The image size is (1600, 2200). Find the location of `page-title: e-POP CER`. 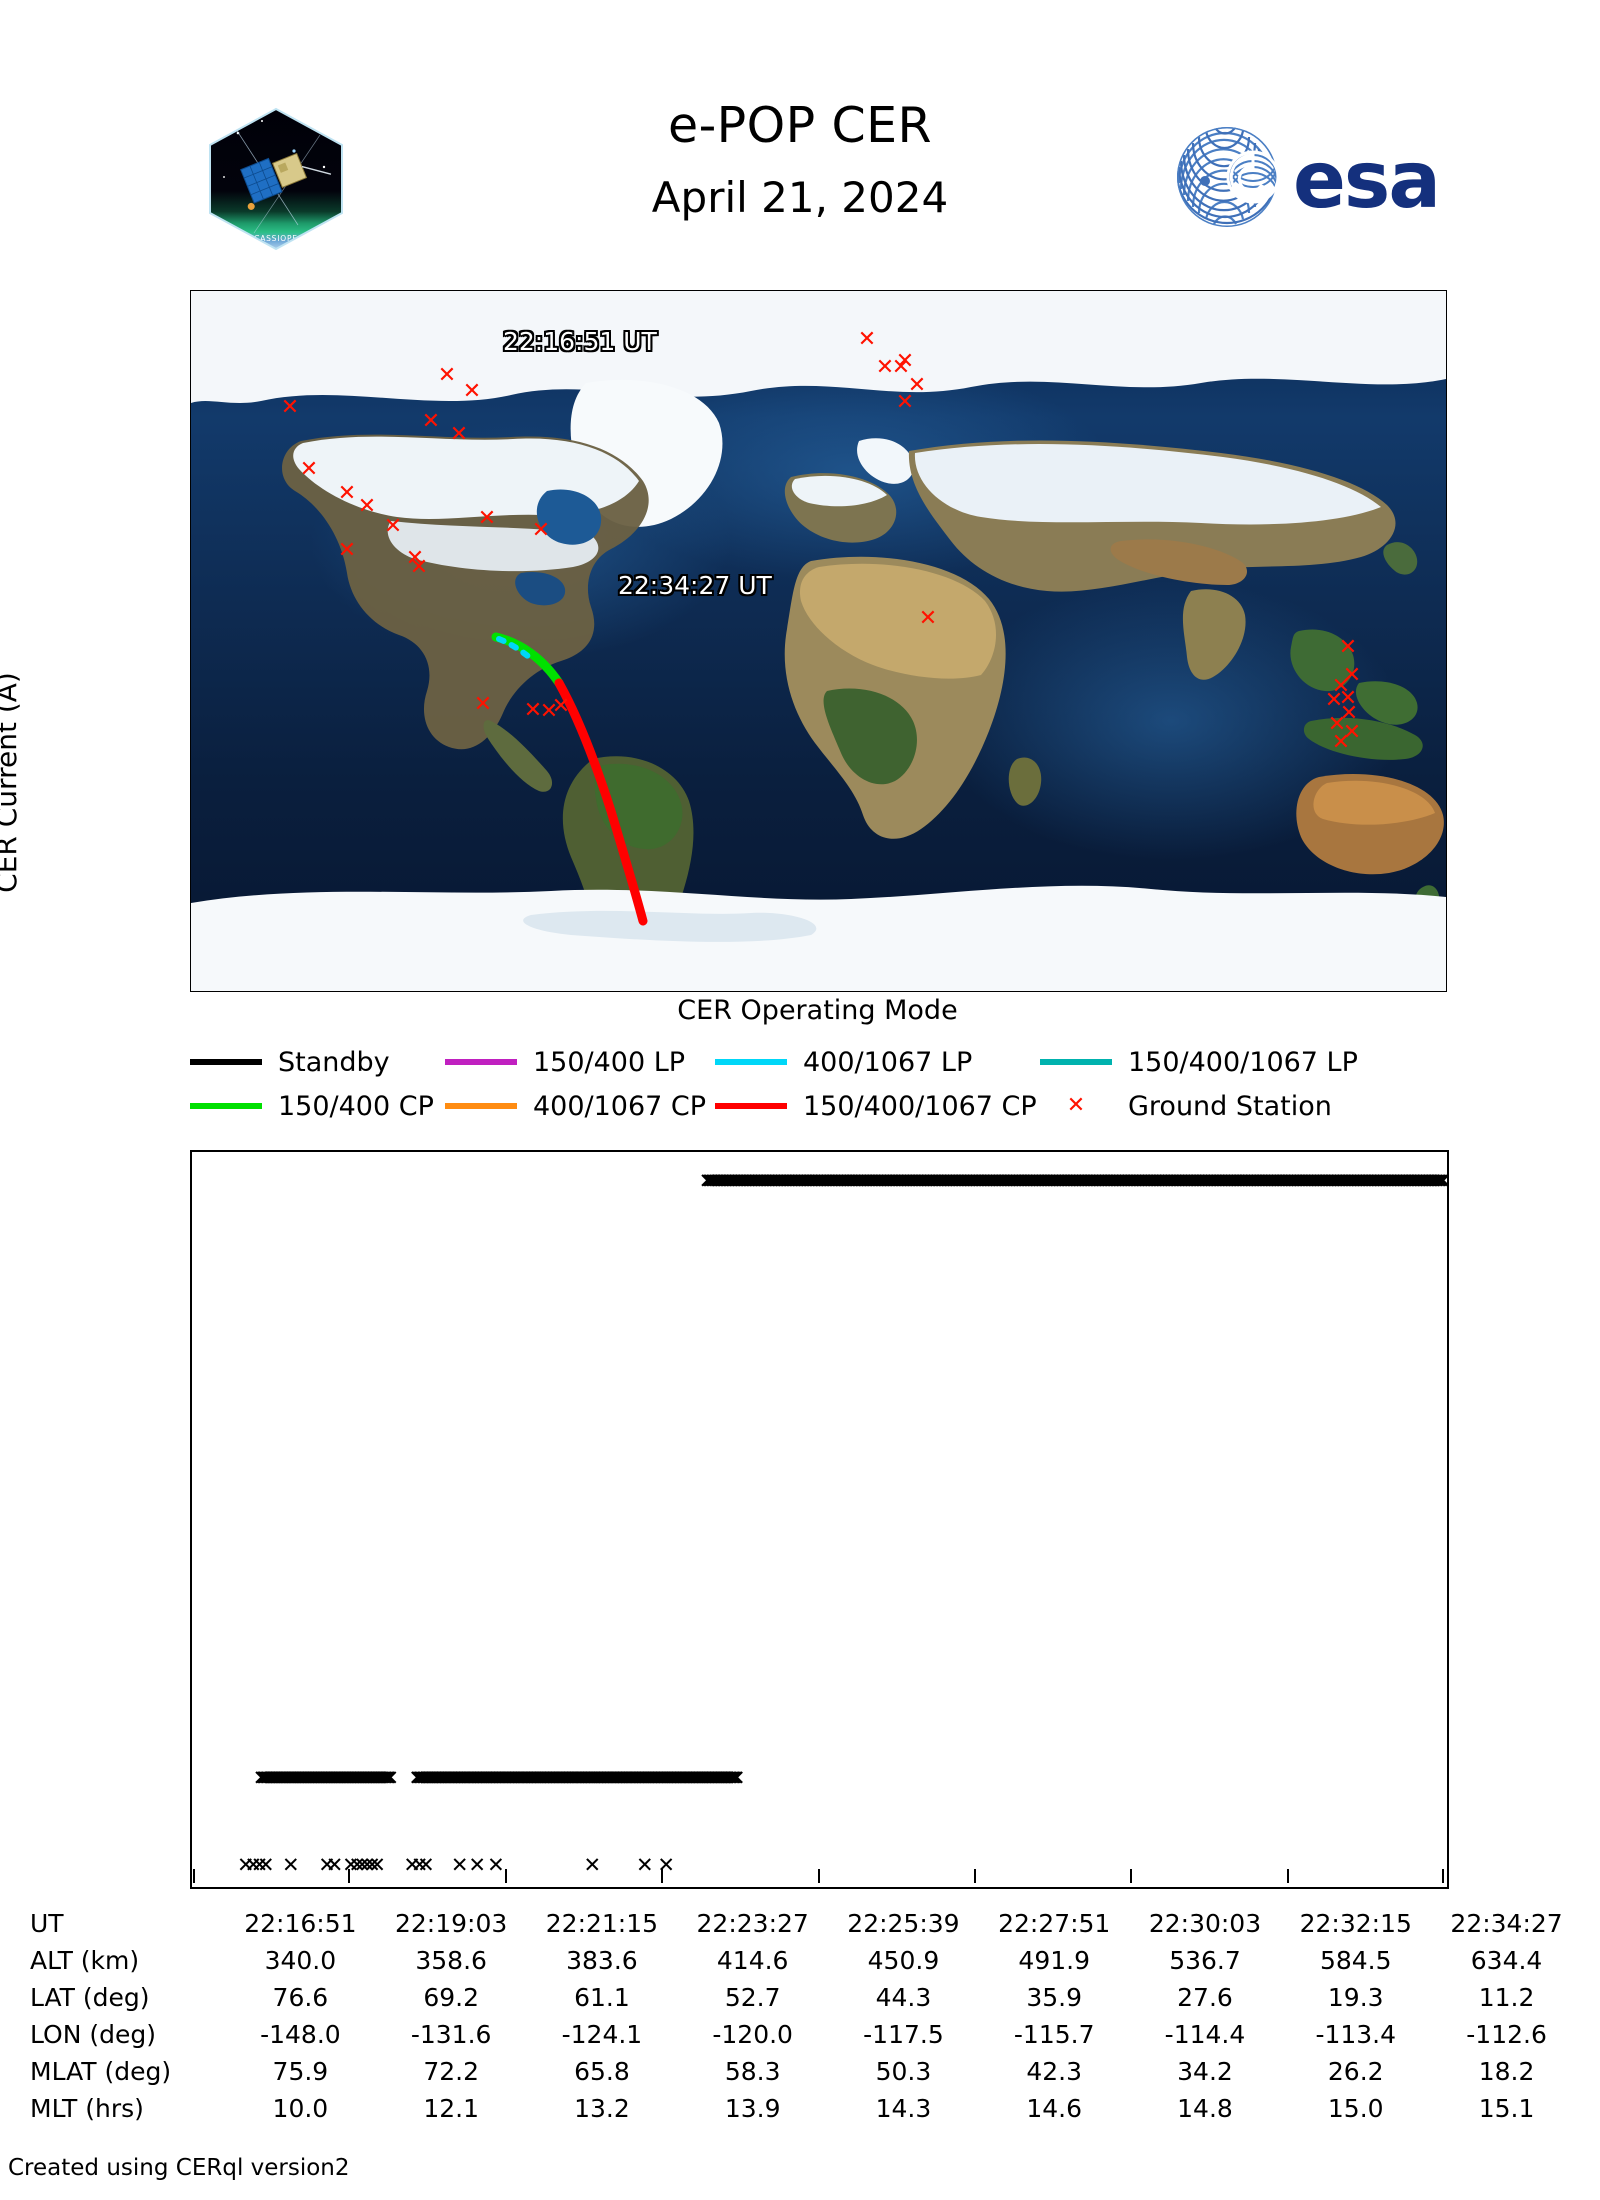

page-title: e-POP CER is located at coordinates (800, 125).